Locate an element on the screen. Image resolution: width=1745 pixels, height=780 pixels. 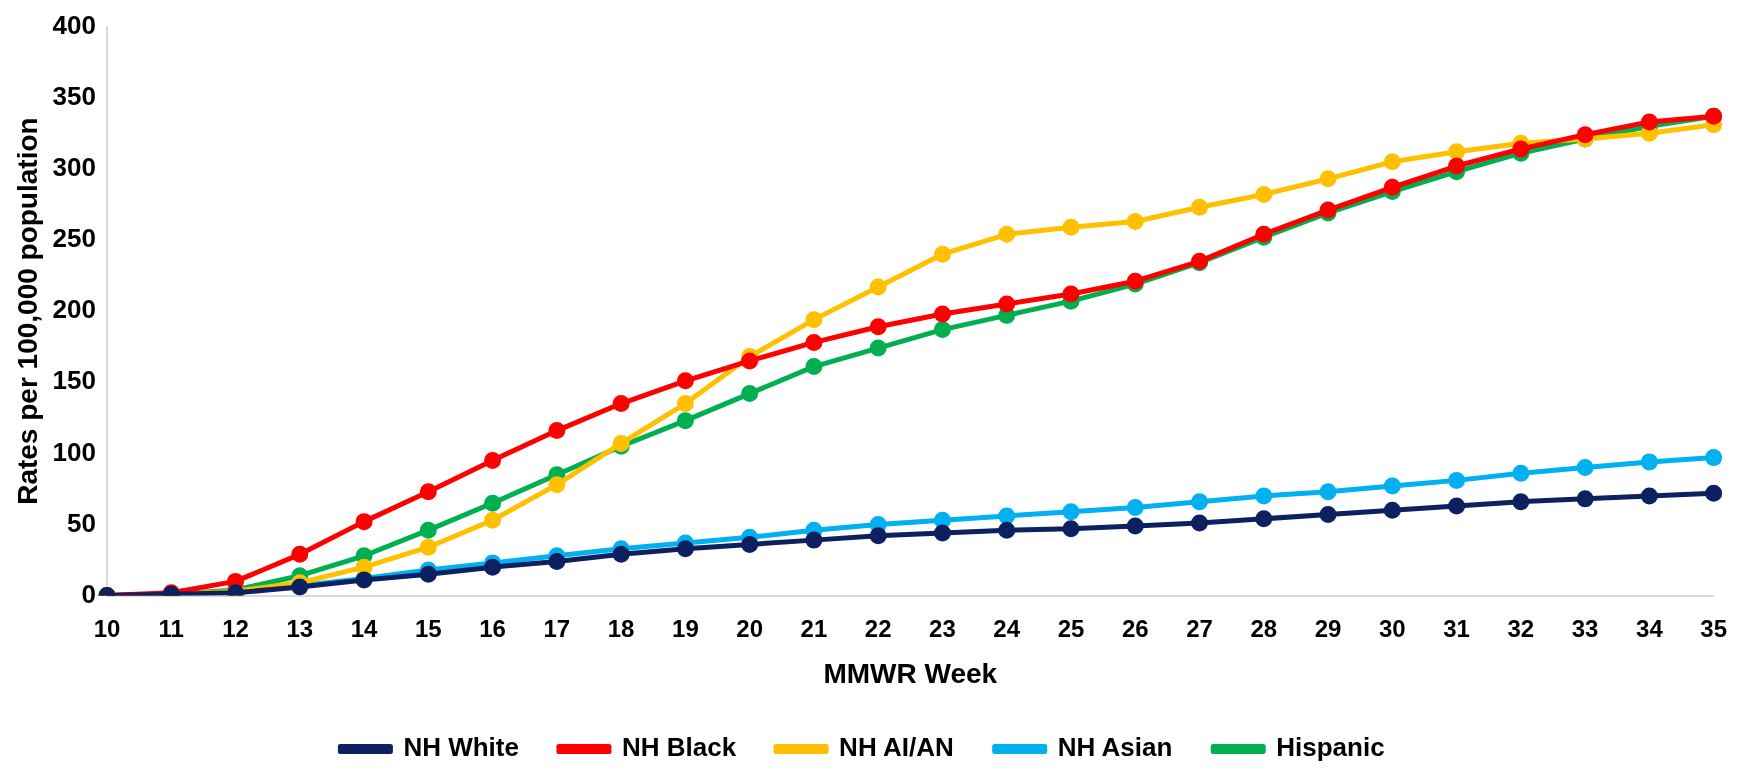
y-tick-label: 200 is located at coordinates (74, 309).